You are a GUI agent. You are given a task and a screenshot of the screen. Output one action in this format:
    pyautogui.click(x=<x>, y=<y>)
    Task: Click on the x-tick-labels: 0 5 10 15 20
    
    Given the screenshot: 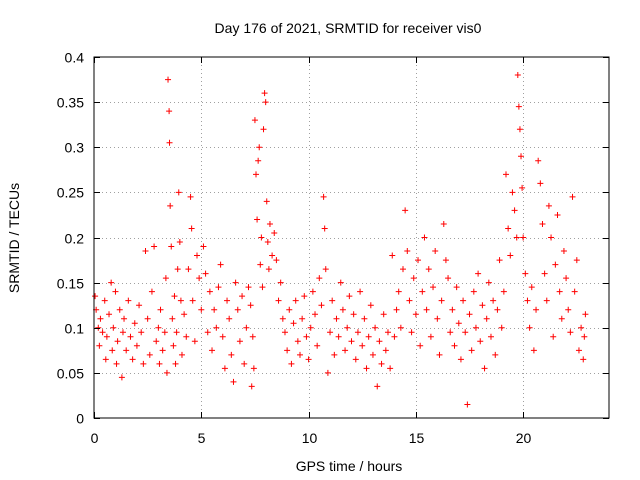 What is the action you would take?
    pyautogui.click(x=311, y=438)
    